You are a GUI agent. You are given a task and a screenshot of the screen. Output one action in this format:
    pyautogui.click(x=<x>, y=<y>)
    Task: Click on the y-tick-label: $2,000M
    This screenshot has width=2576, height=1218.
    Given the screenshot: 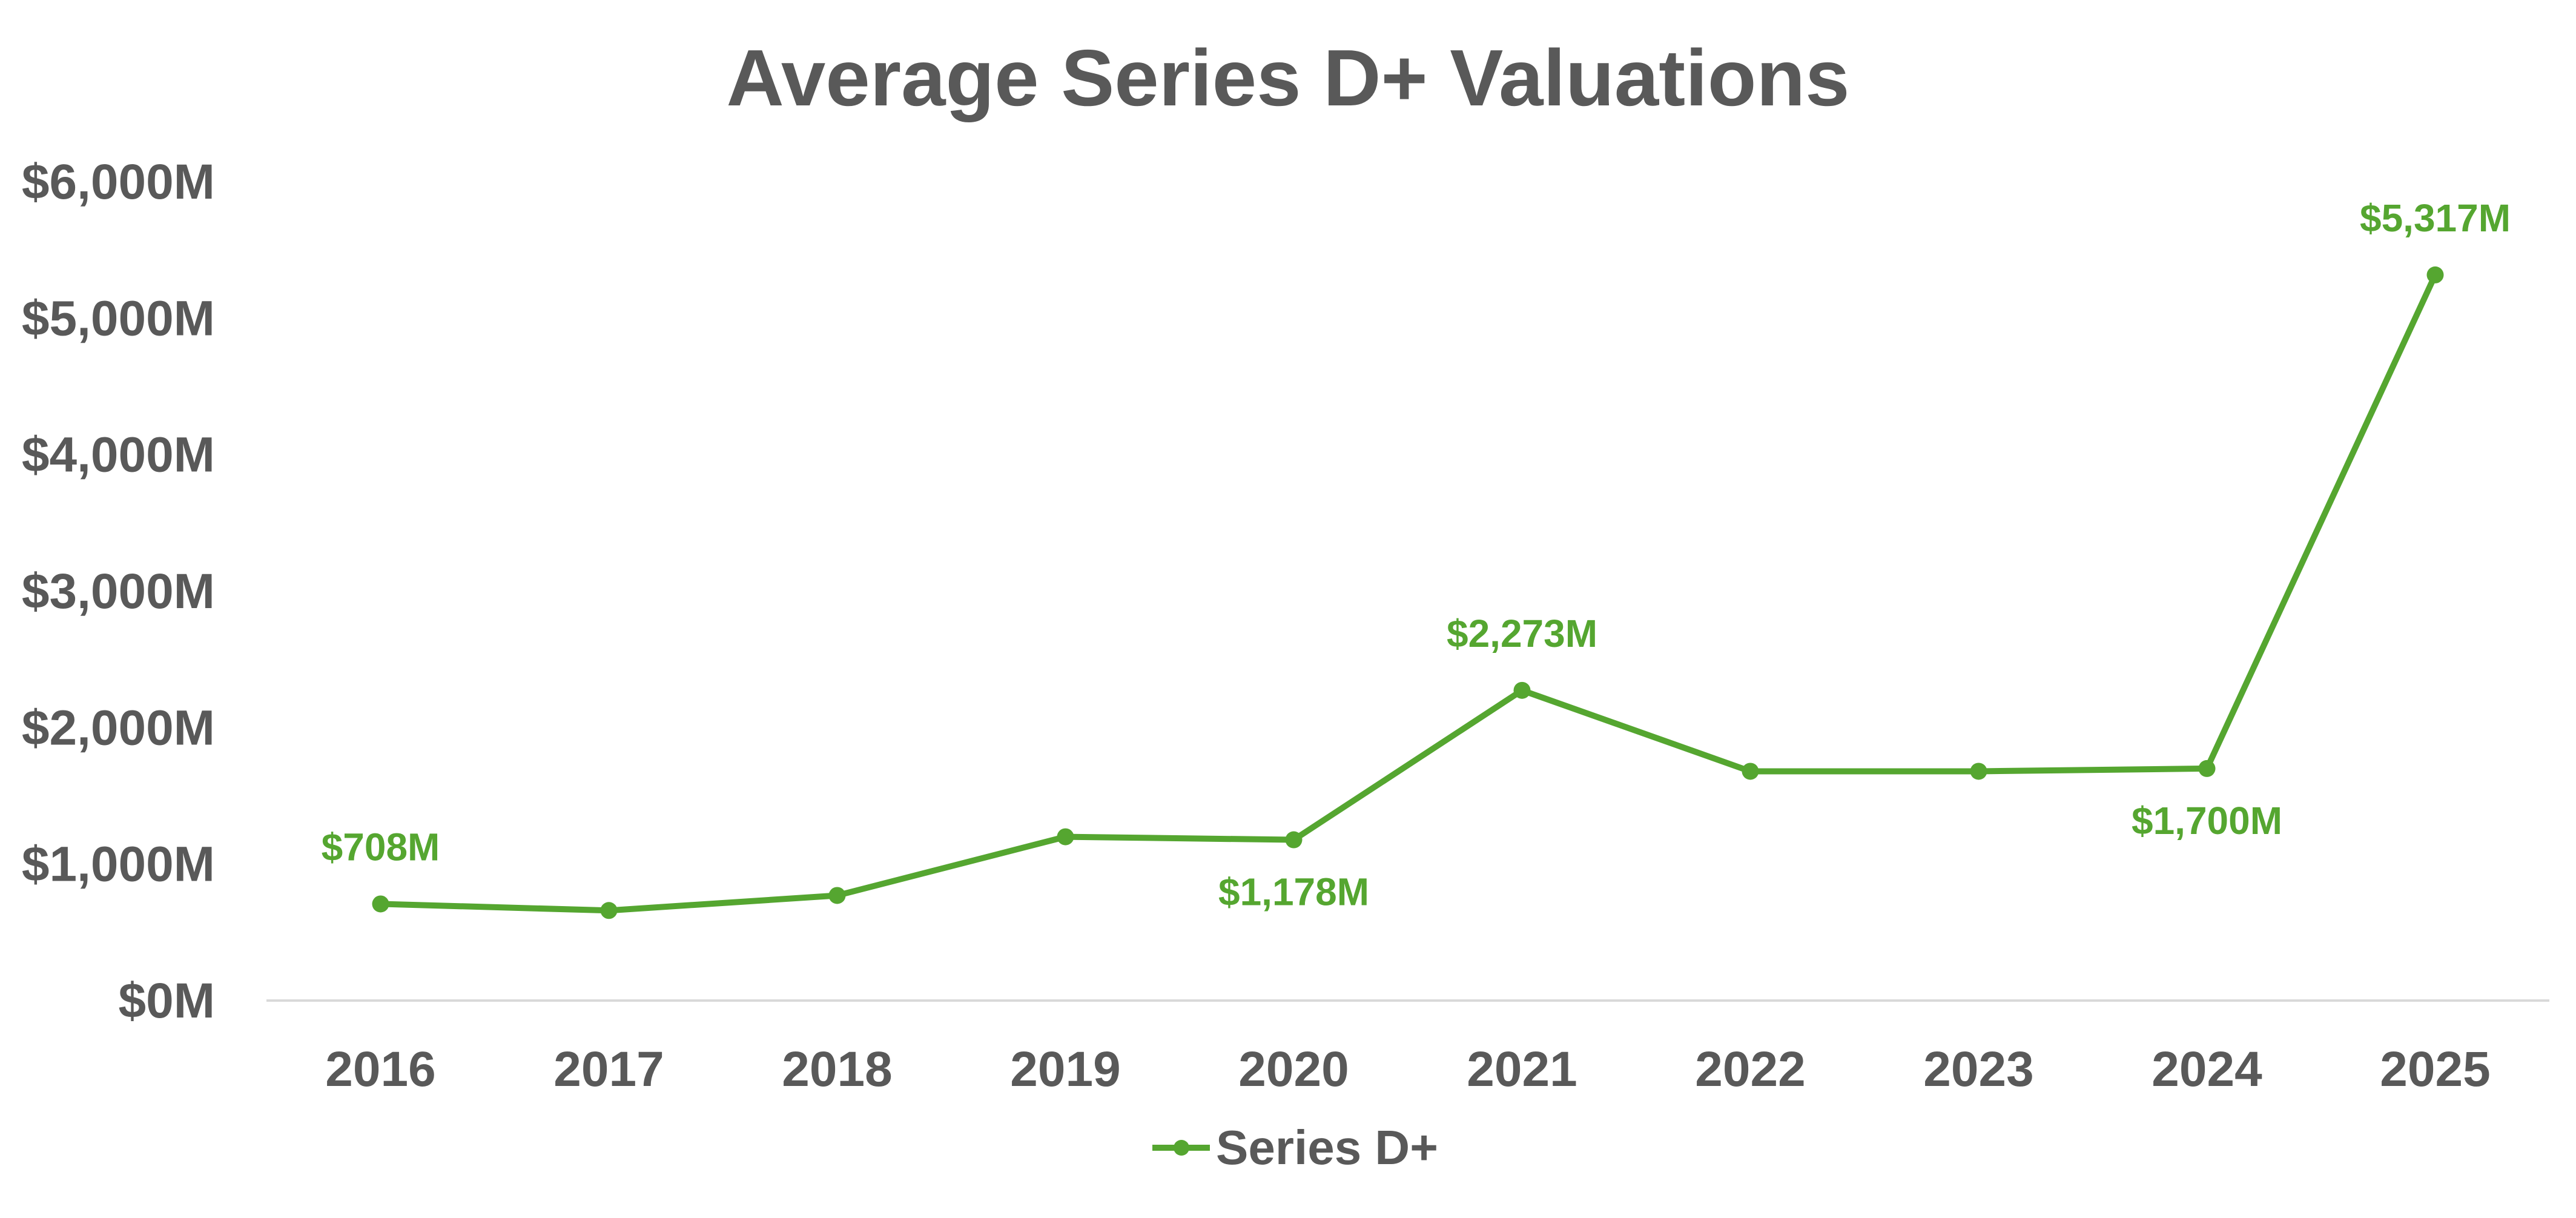 What is the action you would take?
    pyautogui.click(x=118, y=728)
    